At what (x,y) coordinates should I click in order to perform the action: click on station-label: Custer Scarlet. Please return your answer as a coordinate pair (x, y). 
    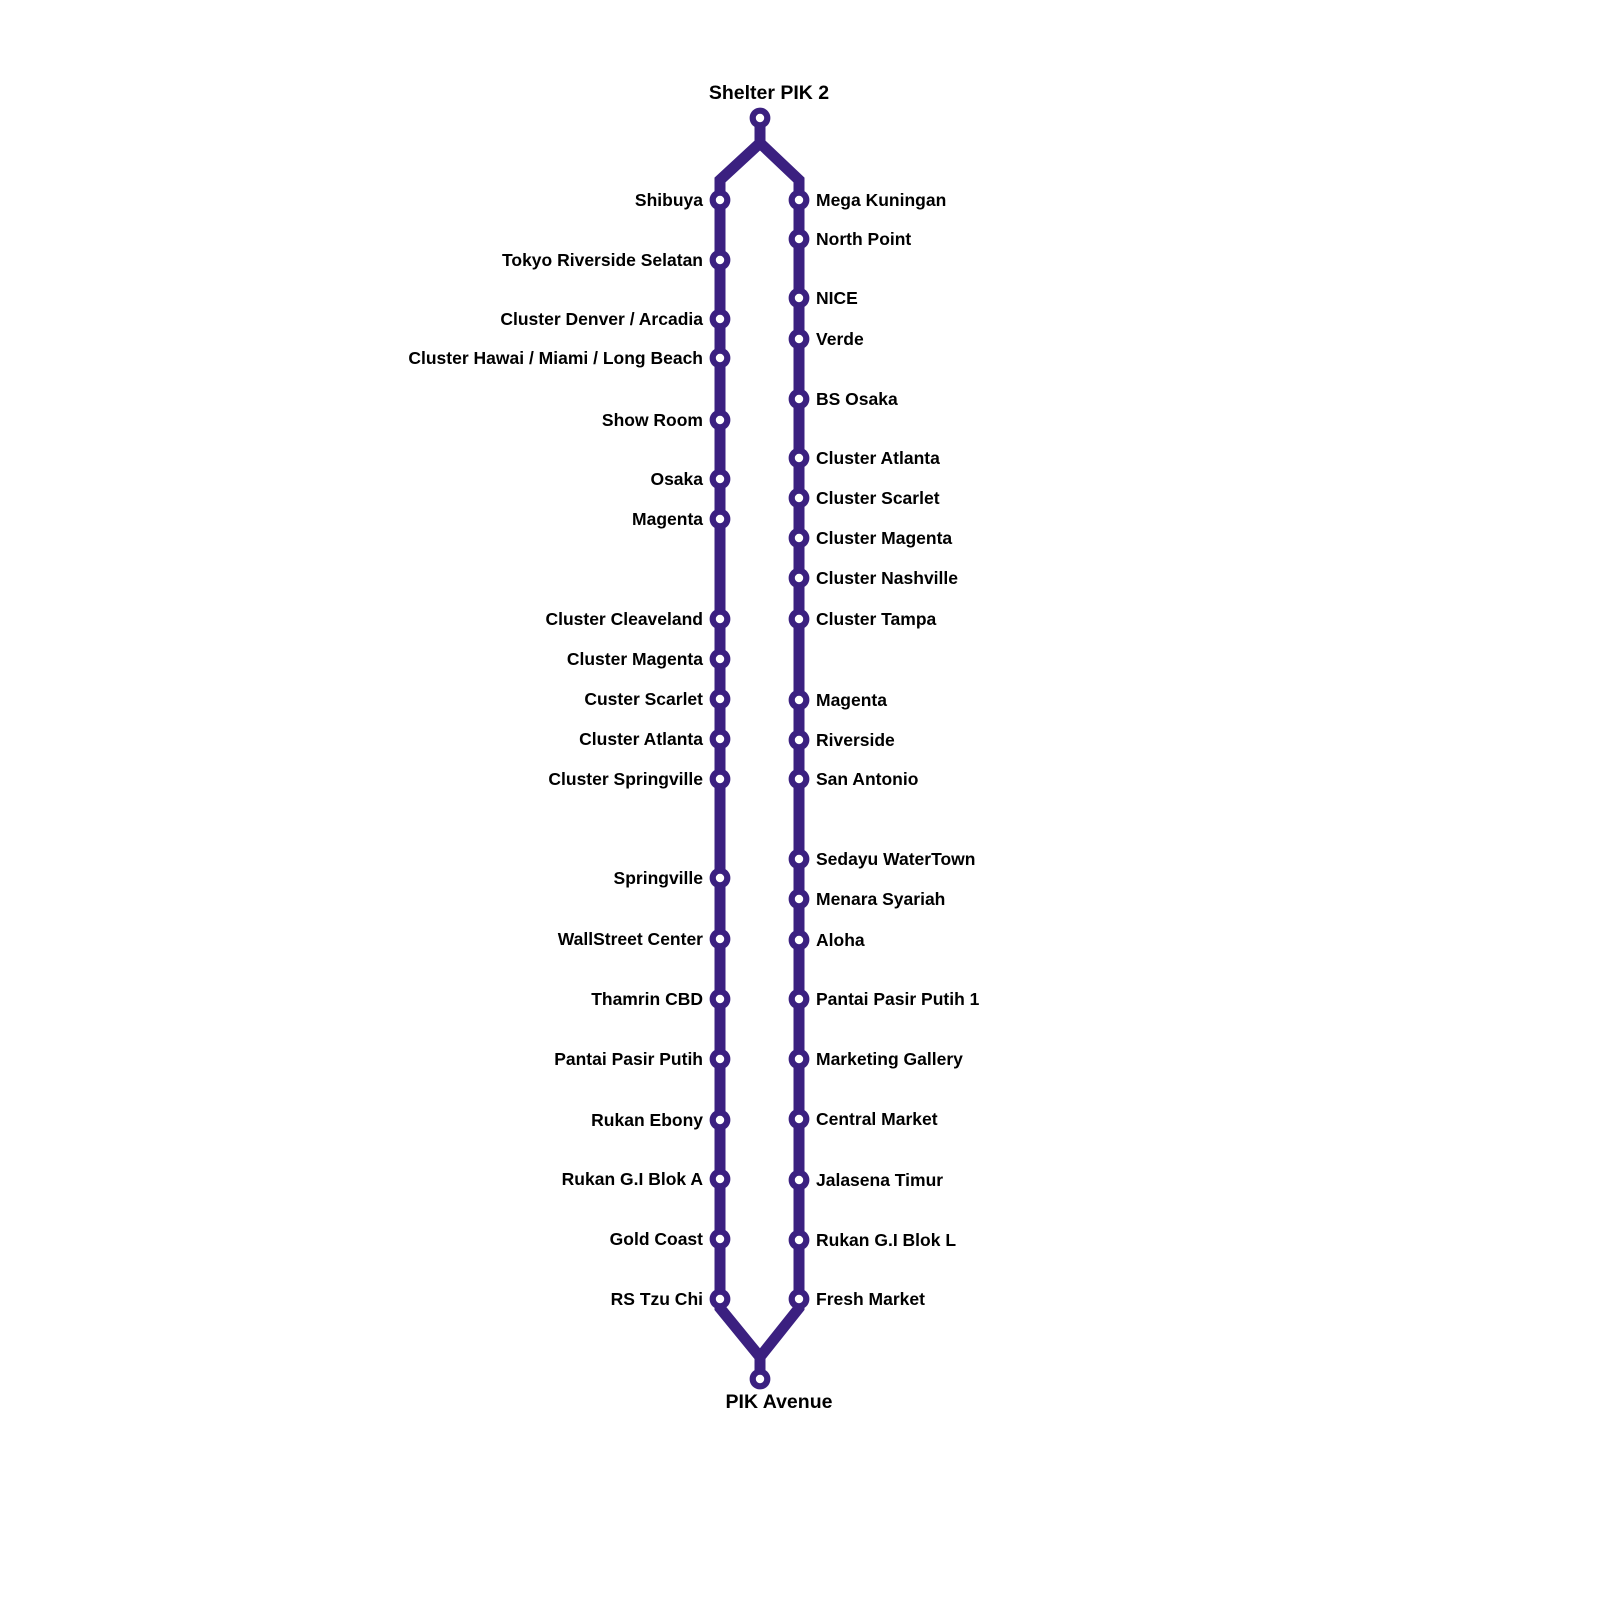
    Looking at the image, I should click on (643, 699).